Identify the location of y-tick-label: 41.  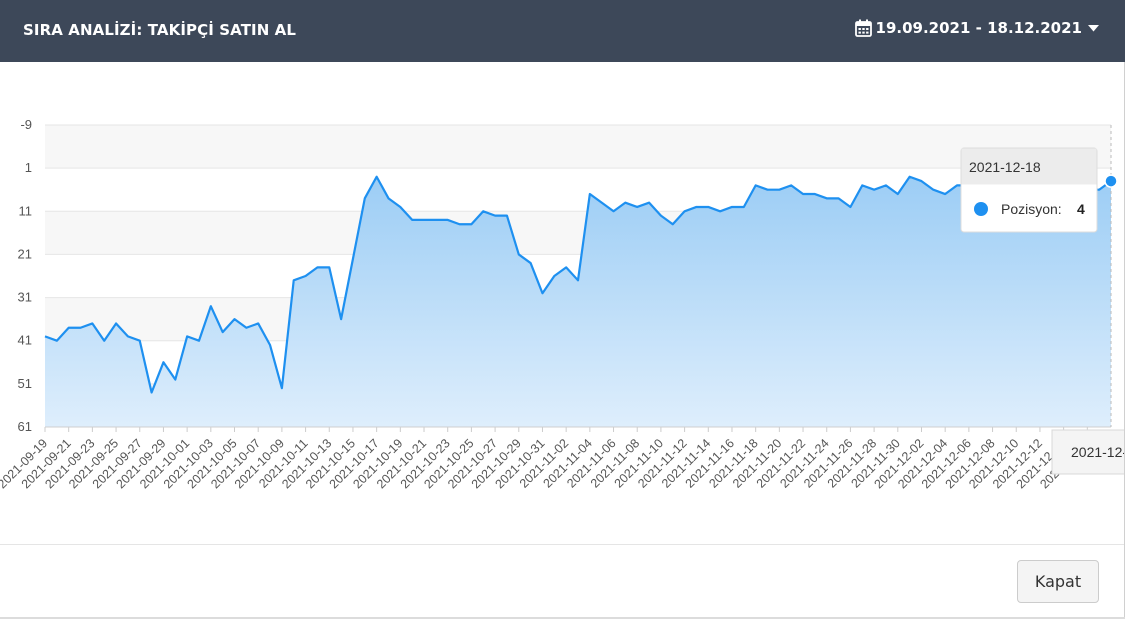
(25, 340).